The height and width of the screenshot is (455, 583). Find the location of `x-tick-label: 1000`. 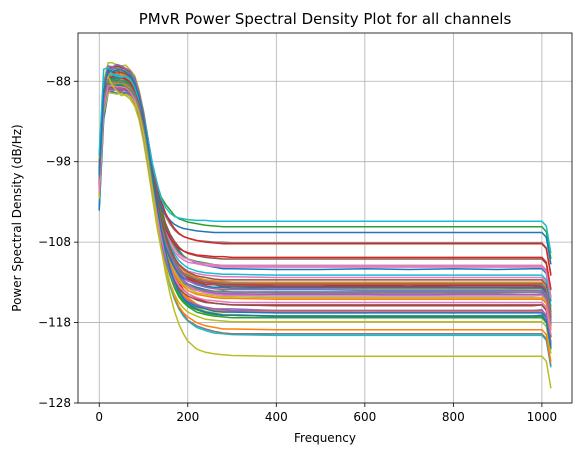

x-tick-label: 1000 is located at coordinates (542, 417).